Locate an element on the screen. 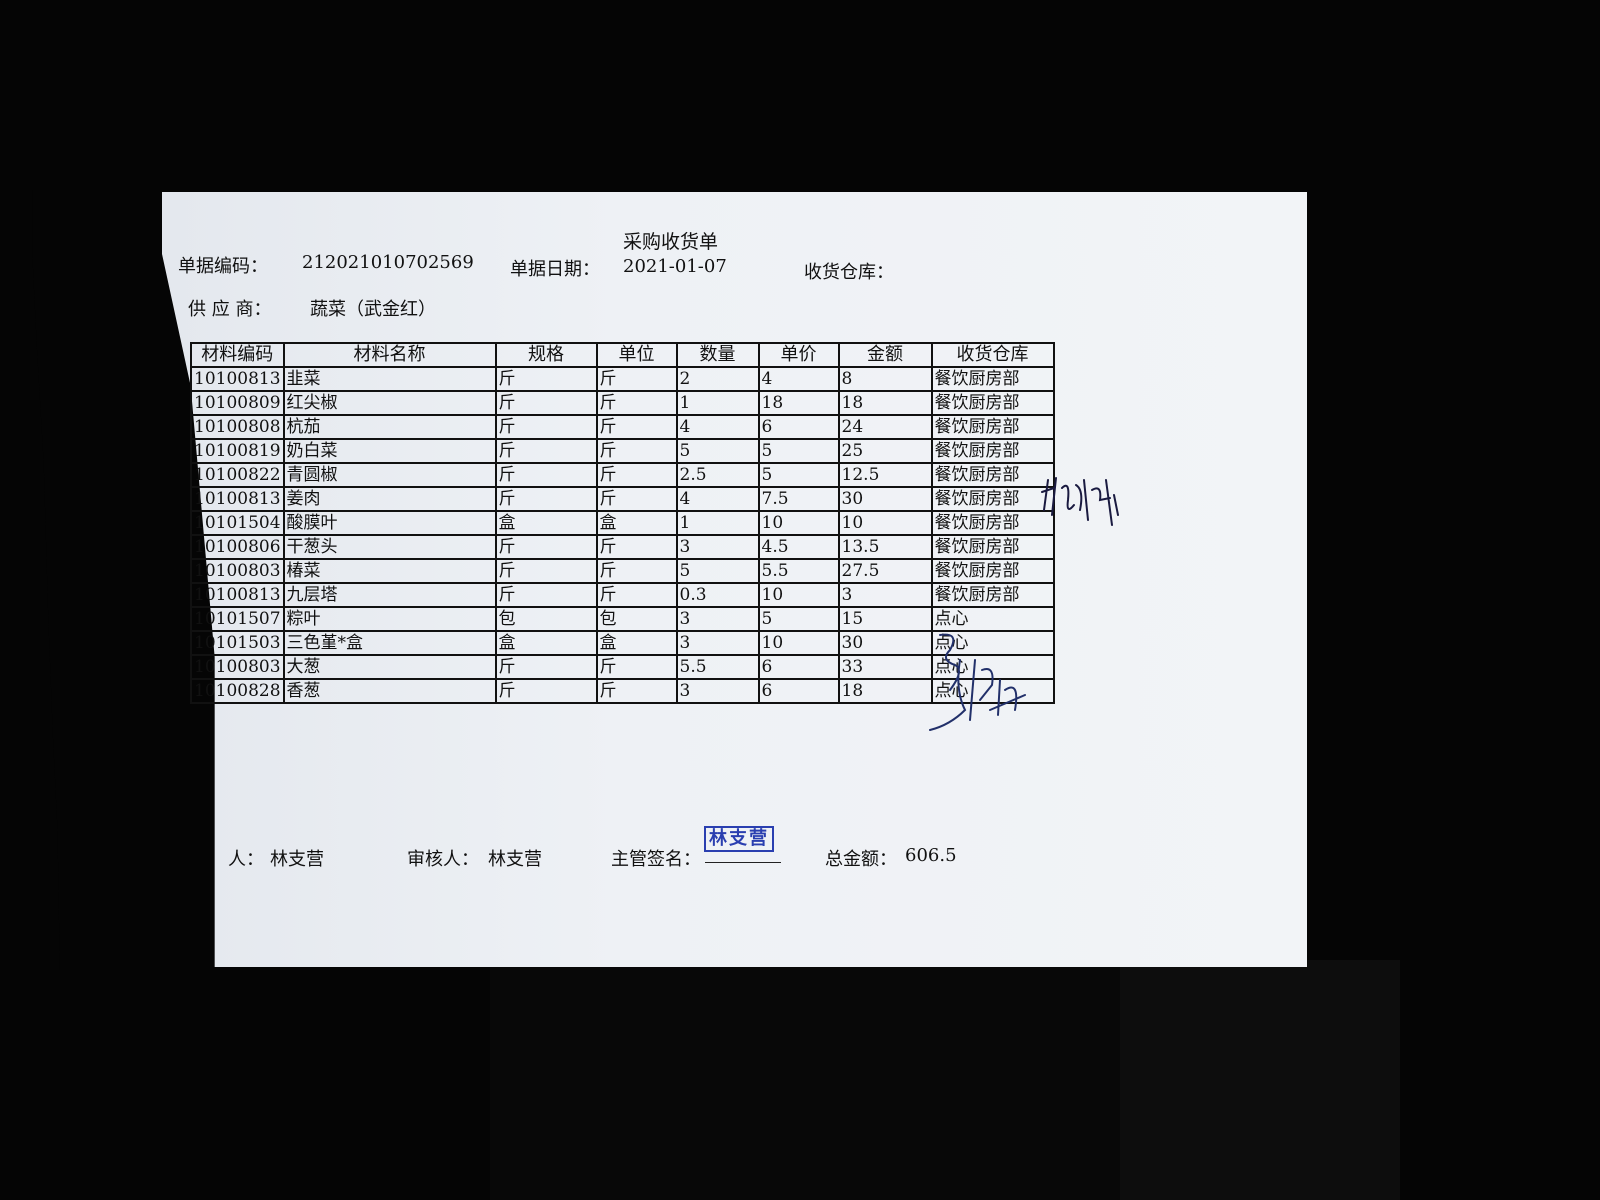 Image resolution: width=1600 pixels, height=1200 pixels. table-cell: 0.3 is located at coordinates (717, 595).